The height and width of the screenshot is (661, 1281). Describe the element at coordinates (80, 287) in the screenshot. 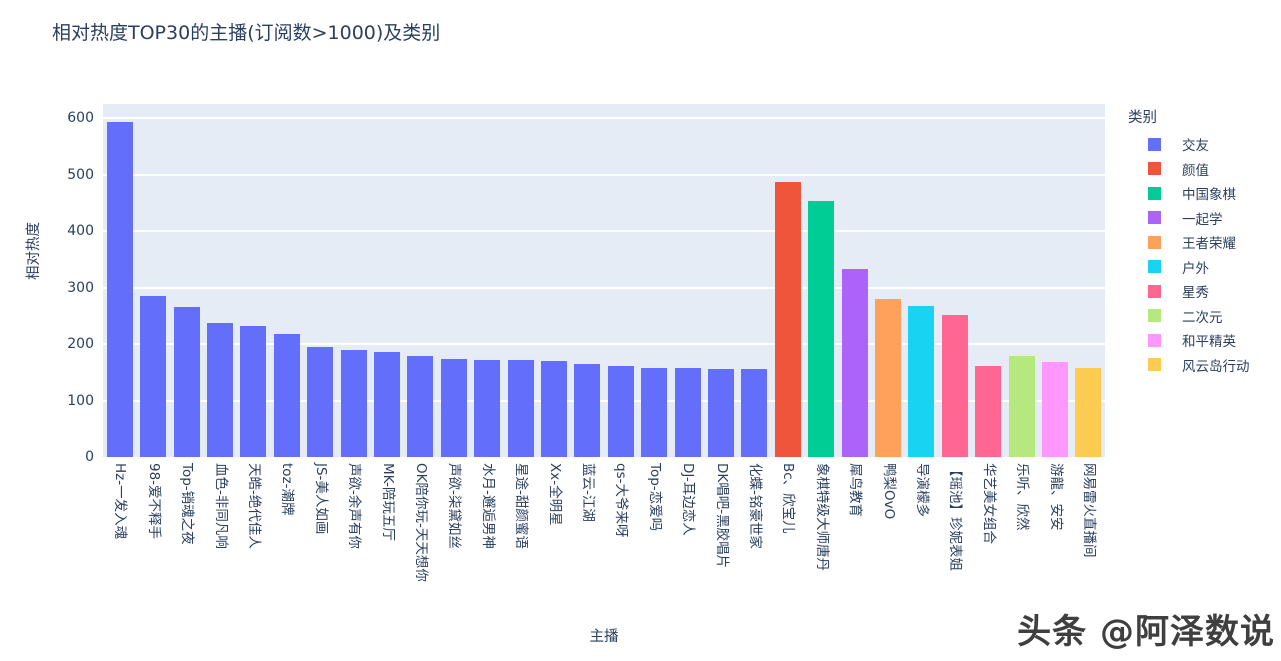

I see `y-tick-label: 300` at that location.